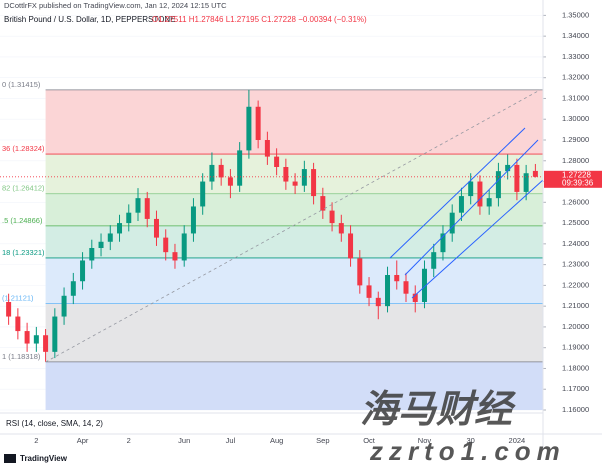  I want to click on x-tick-label: Aug, so click(276, 440).